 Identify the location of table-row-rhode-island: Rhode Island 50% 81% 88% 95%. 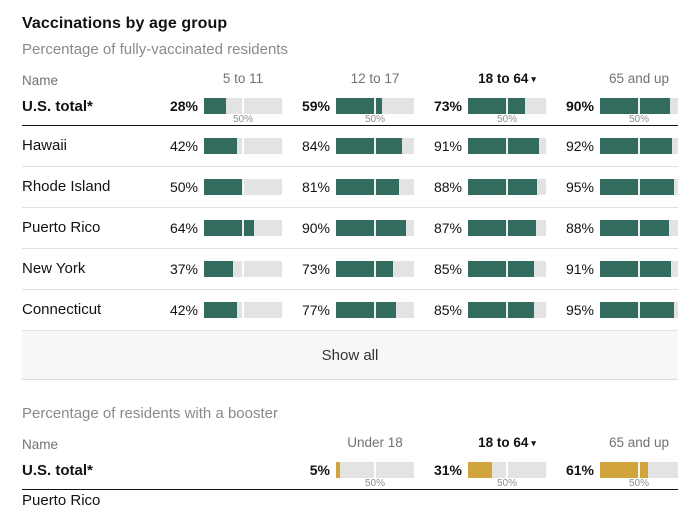
(350, 187).